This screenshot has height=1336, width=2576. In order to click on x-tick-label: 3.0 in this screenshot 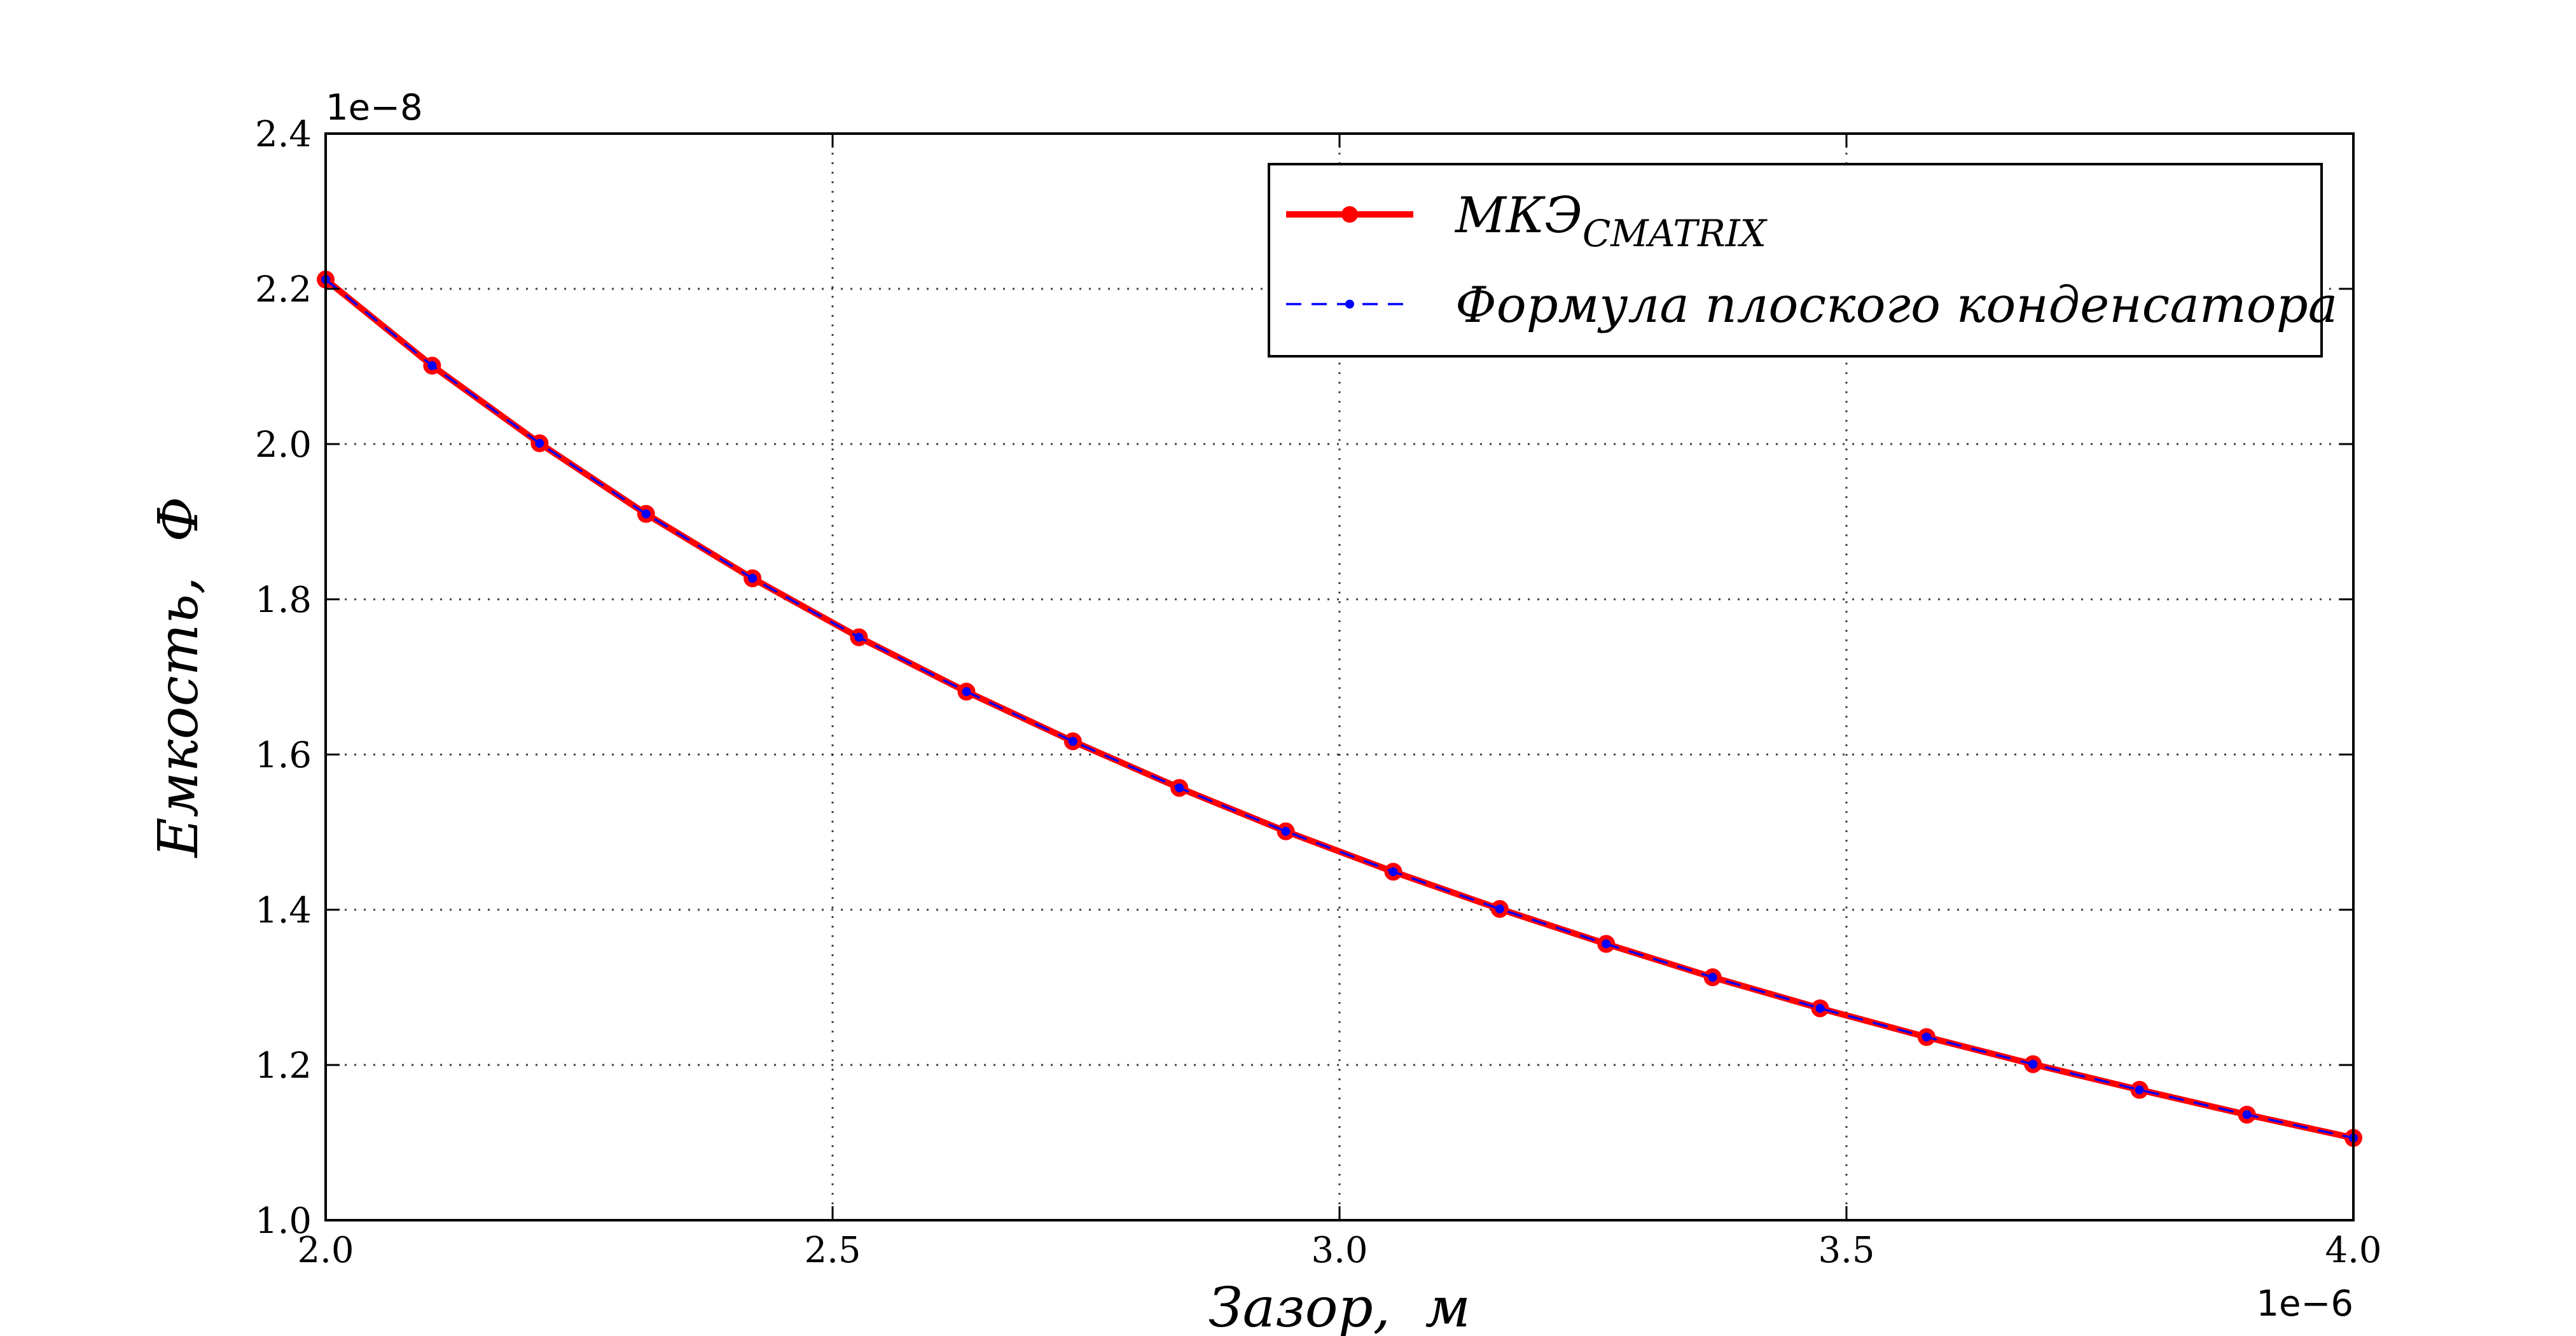, I will do `click(1339, 1250)`.